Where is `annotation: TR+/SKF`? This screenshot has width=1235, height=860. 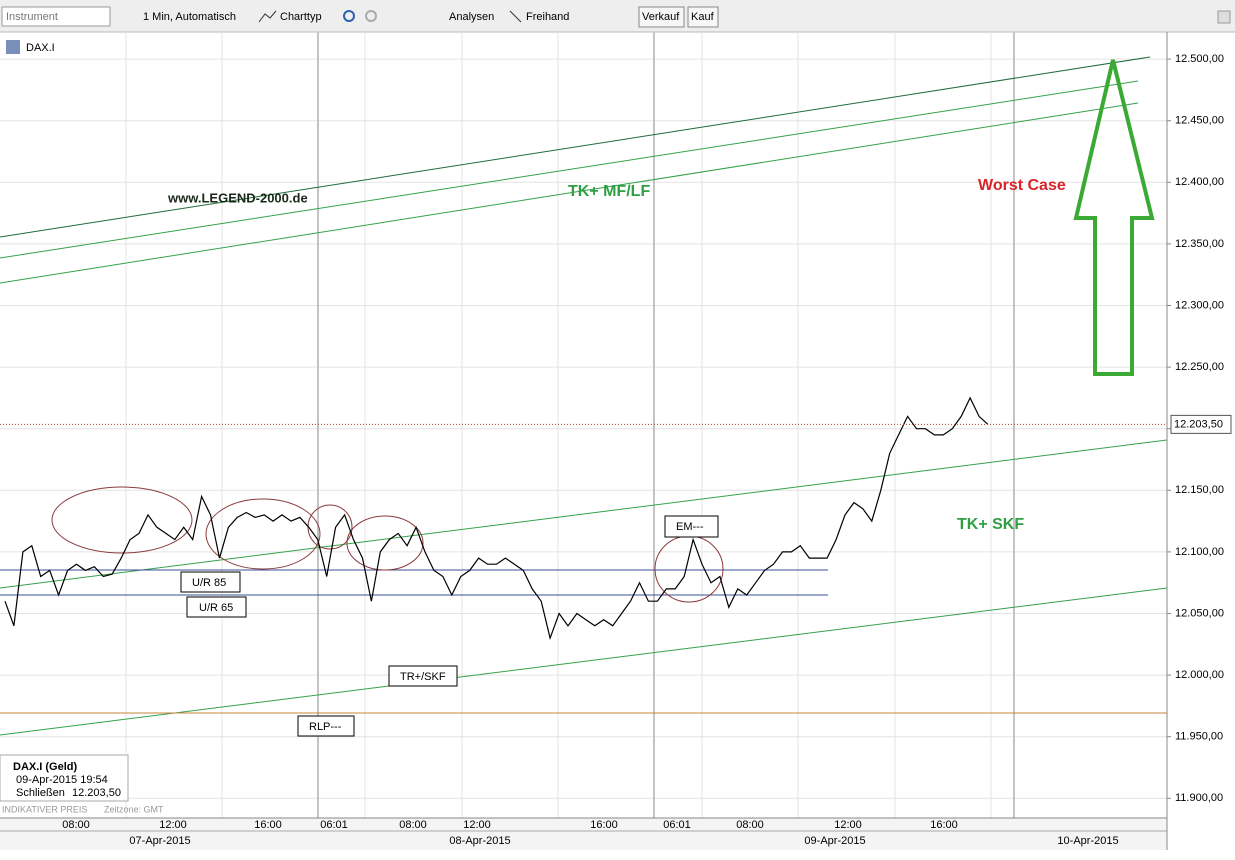 annotation: TR+/SKF is located at coordinates (423, 677).